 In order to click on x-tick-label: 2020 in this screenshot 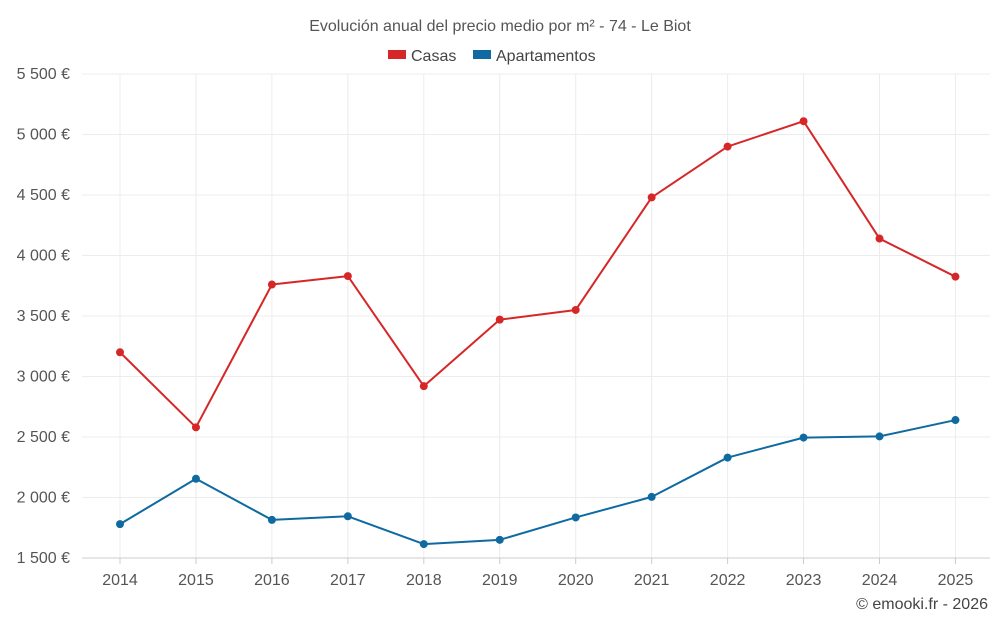, I will do `click(576, 580)`.